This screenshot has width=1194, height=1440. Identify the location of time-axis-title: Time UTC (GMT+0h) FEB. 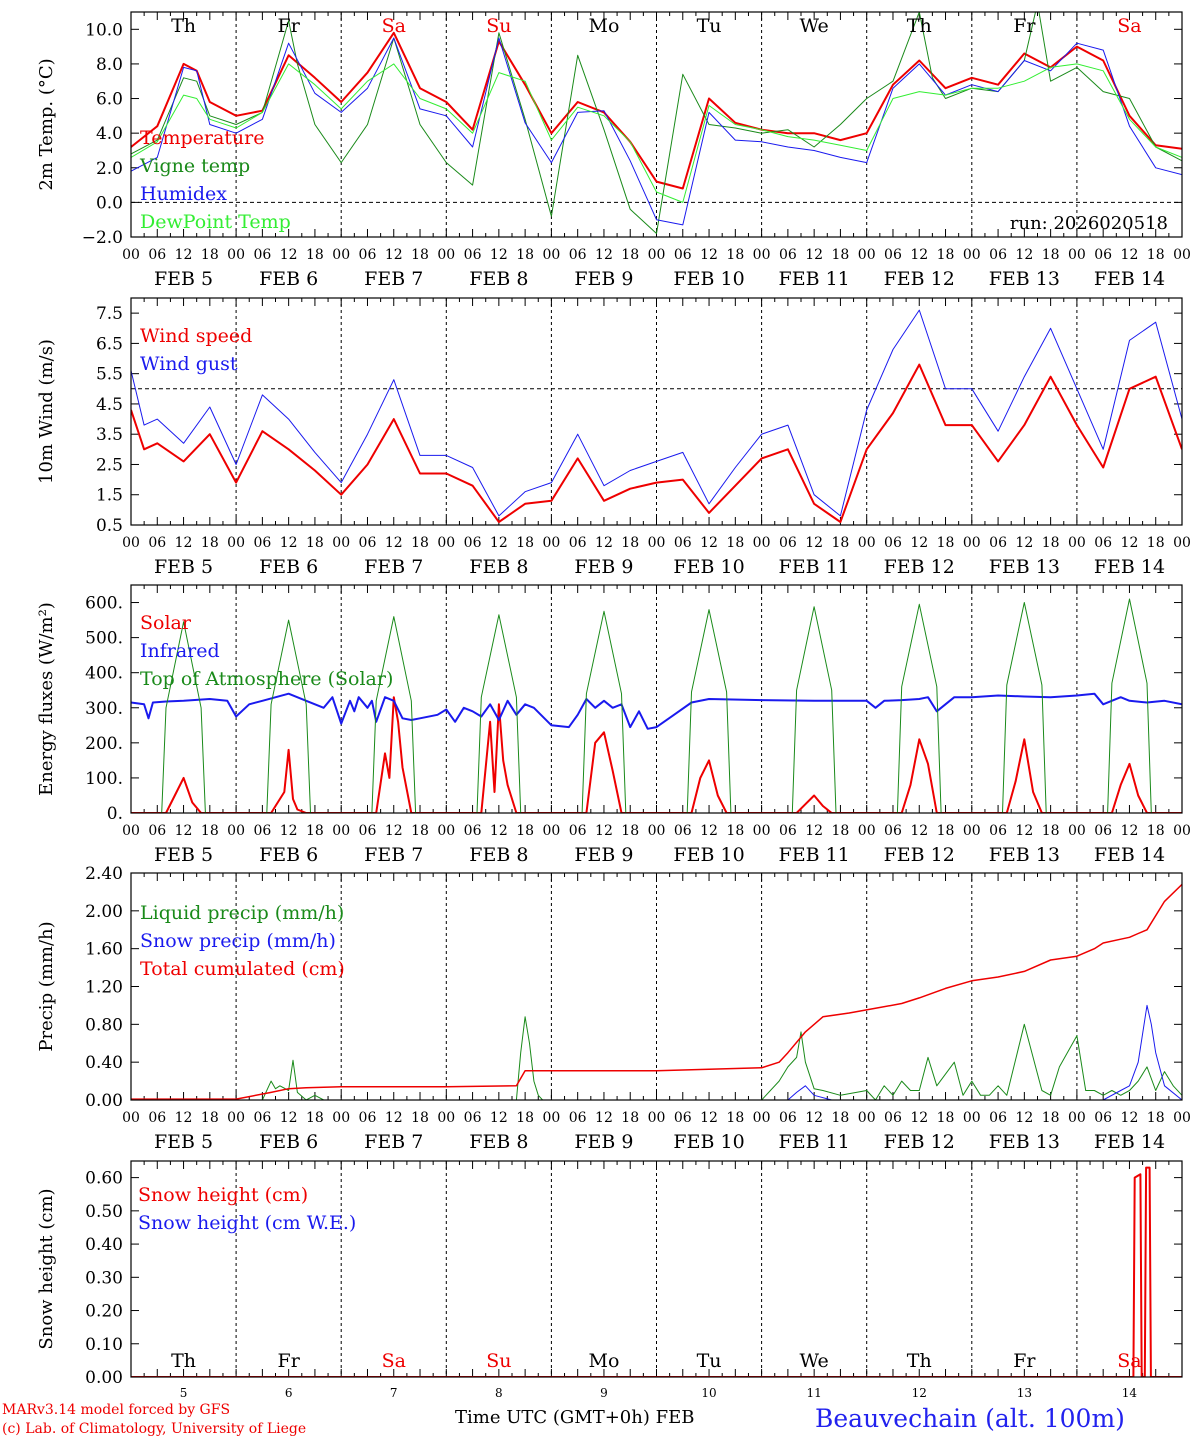
(574, 1417).